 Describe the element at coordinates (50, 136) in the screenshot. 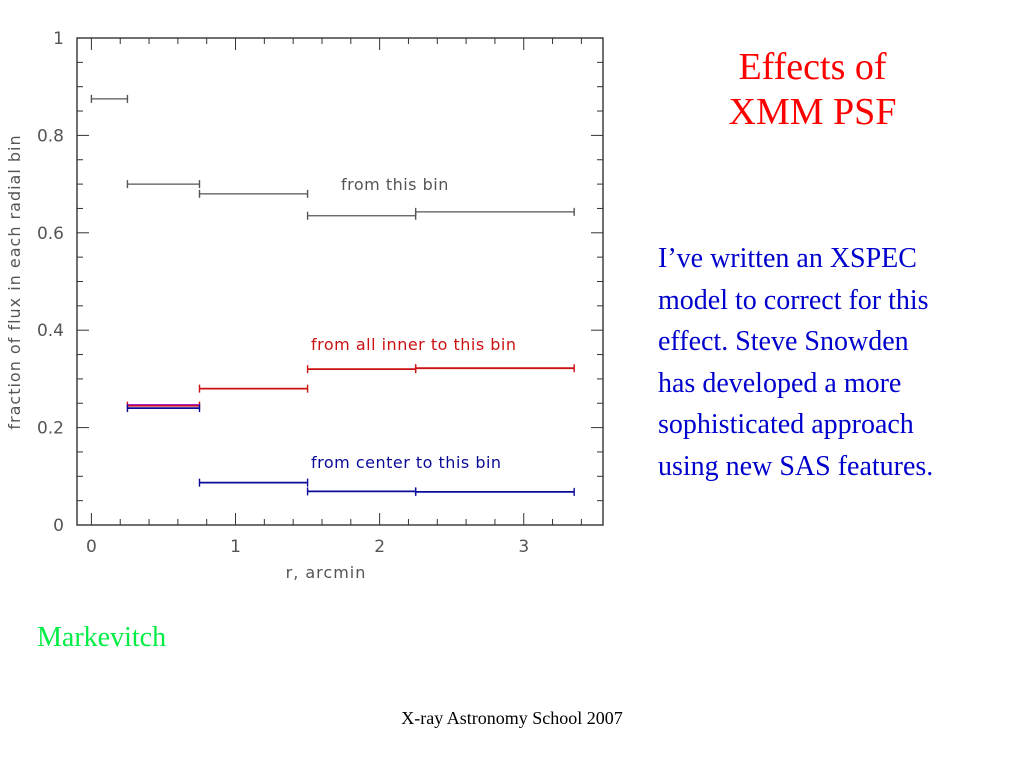

I see `y-tick-label: 0.8` at that location.